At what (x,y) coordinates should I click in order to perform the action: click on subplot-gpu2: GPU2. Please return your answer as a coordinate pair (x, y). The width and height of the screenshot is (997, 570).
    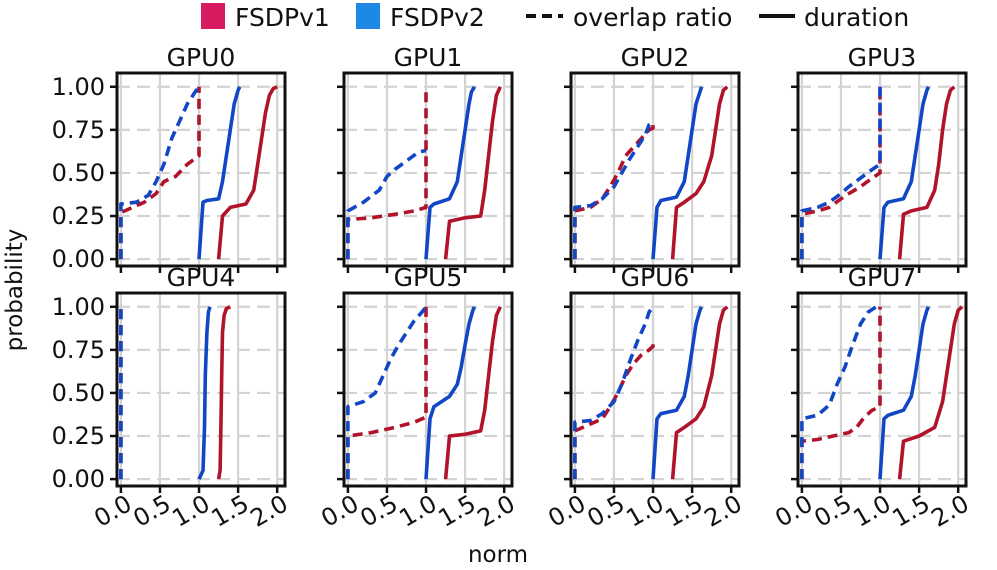
    Looking at the image, I should click on (652, 158).